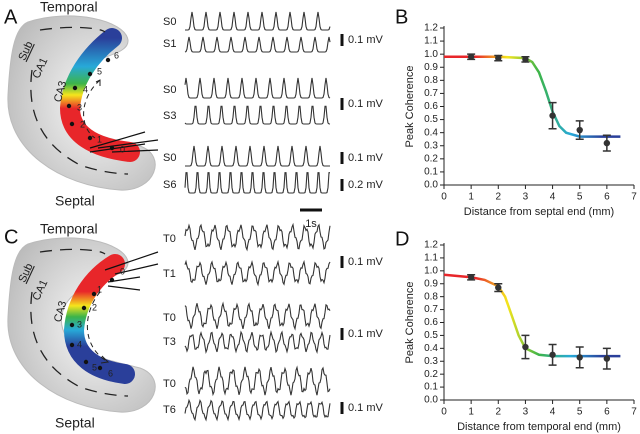 This screenshot has height=434, width=640. Describe the element at coordinates (366, 185) in the screenshot. I see `scale-label: 0.2 mV` at that location.